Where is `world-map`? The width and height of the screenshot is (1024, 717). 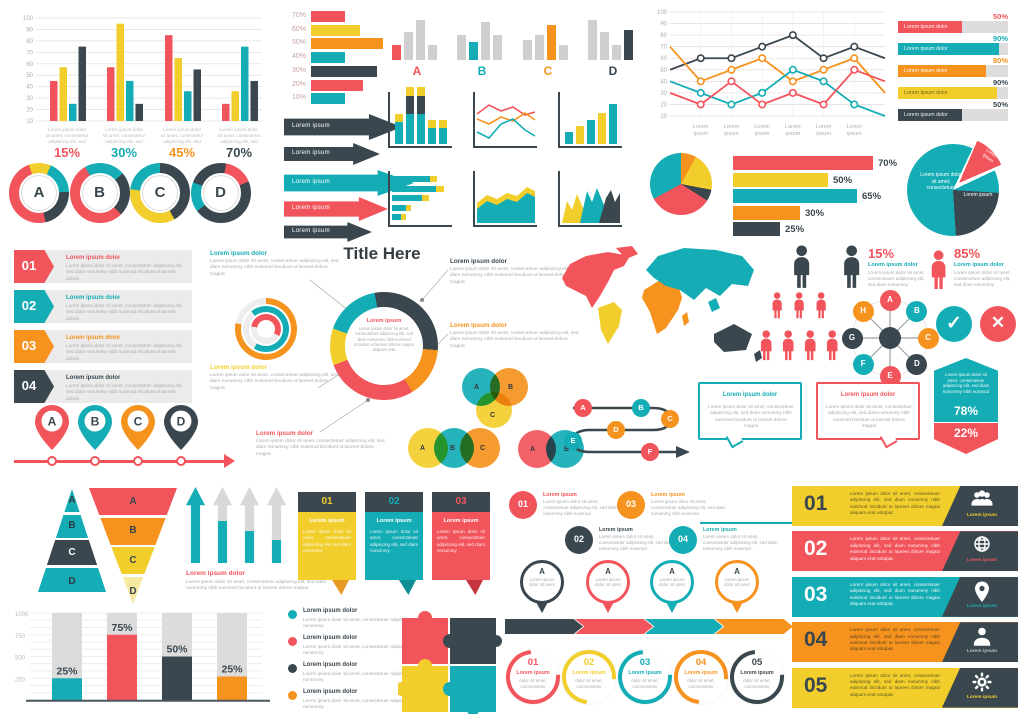 world-map is located at coordinates (660, 311).